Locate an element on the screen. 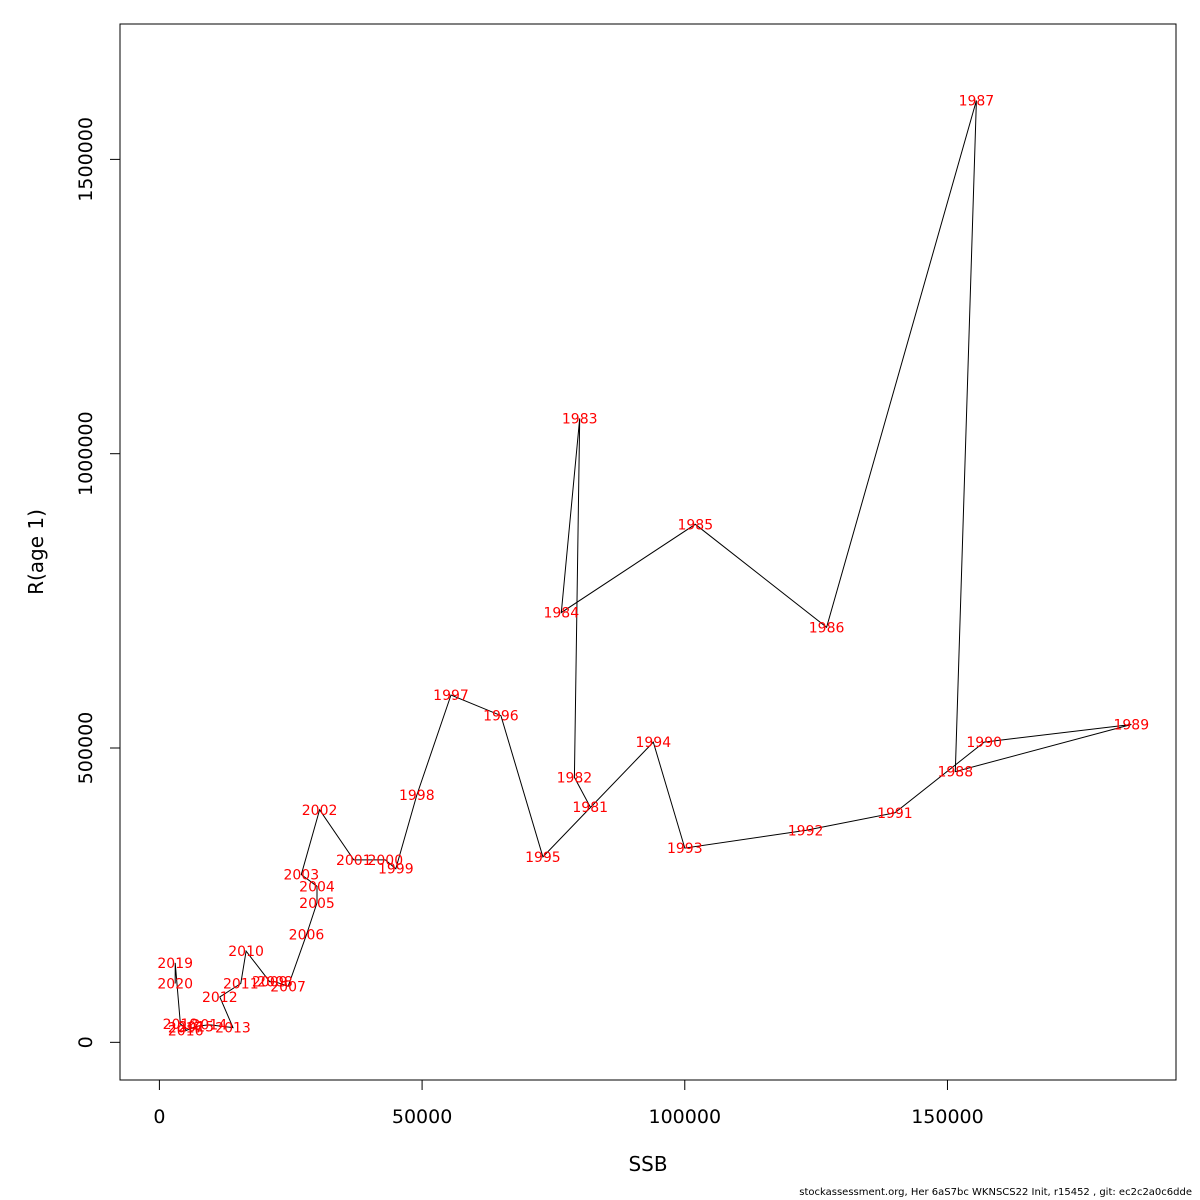 This screenshot has width=1200, height=1200. year-label-1998: 1998 is located at coordinates (417, 796).